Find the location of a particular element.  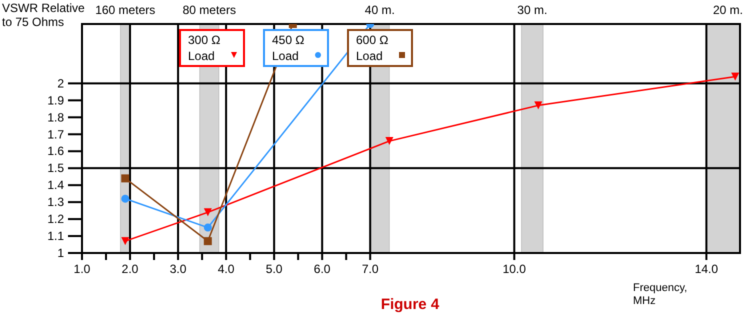

y-tick-label: 1.2 is located at coordinates (55, 219).